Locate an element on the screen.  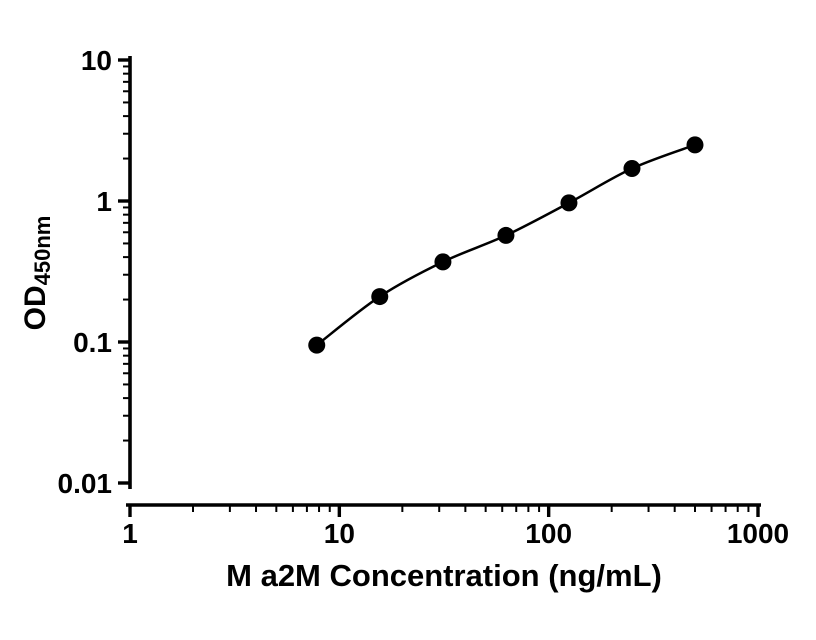
y-axis-title-sub: 450nm is located at coordinates (42, 250).